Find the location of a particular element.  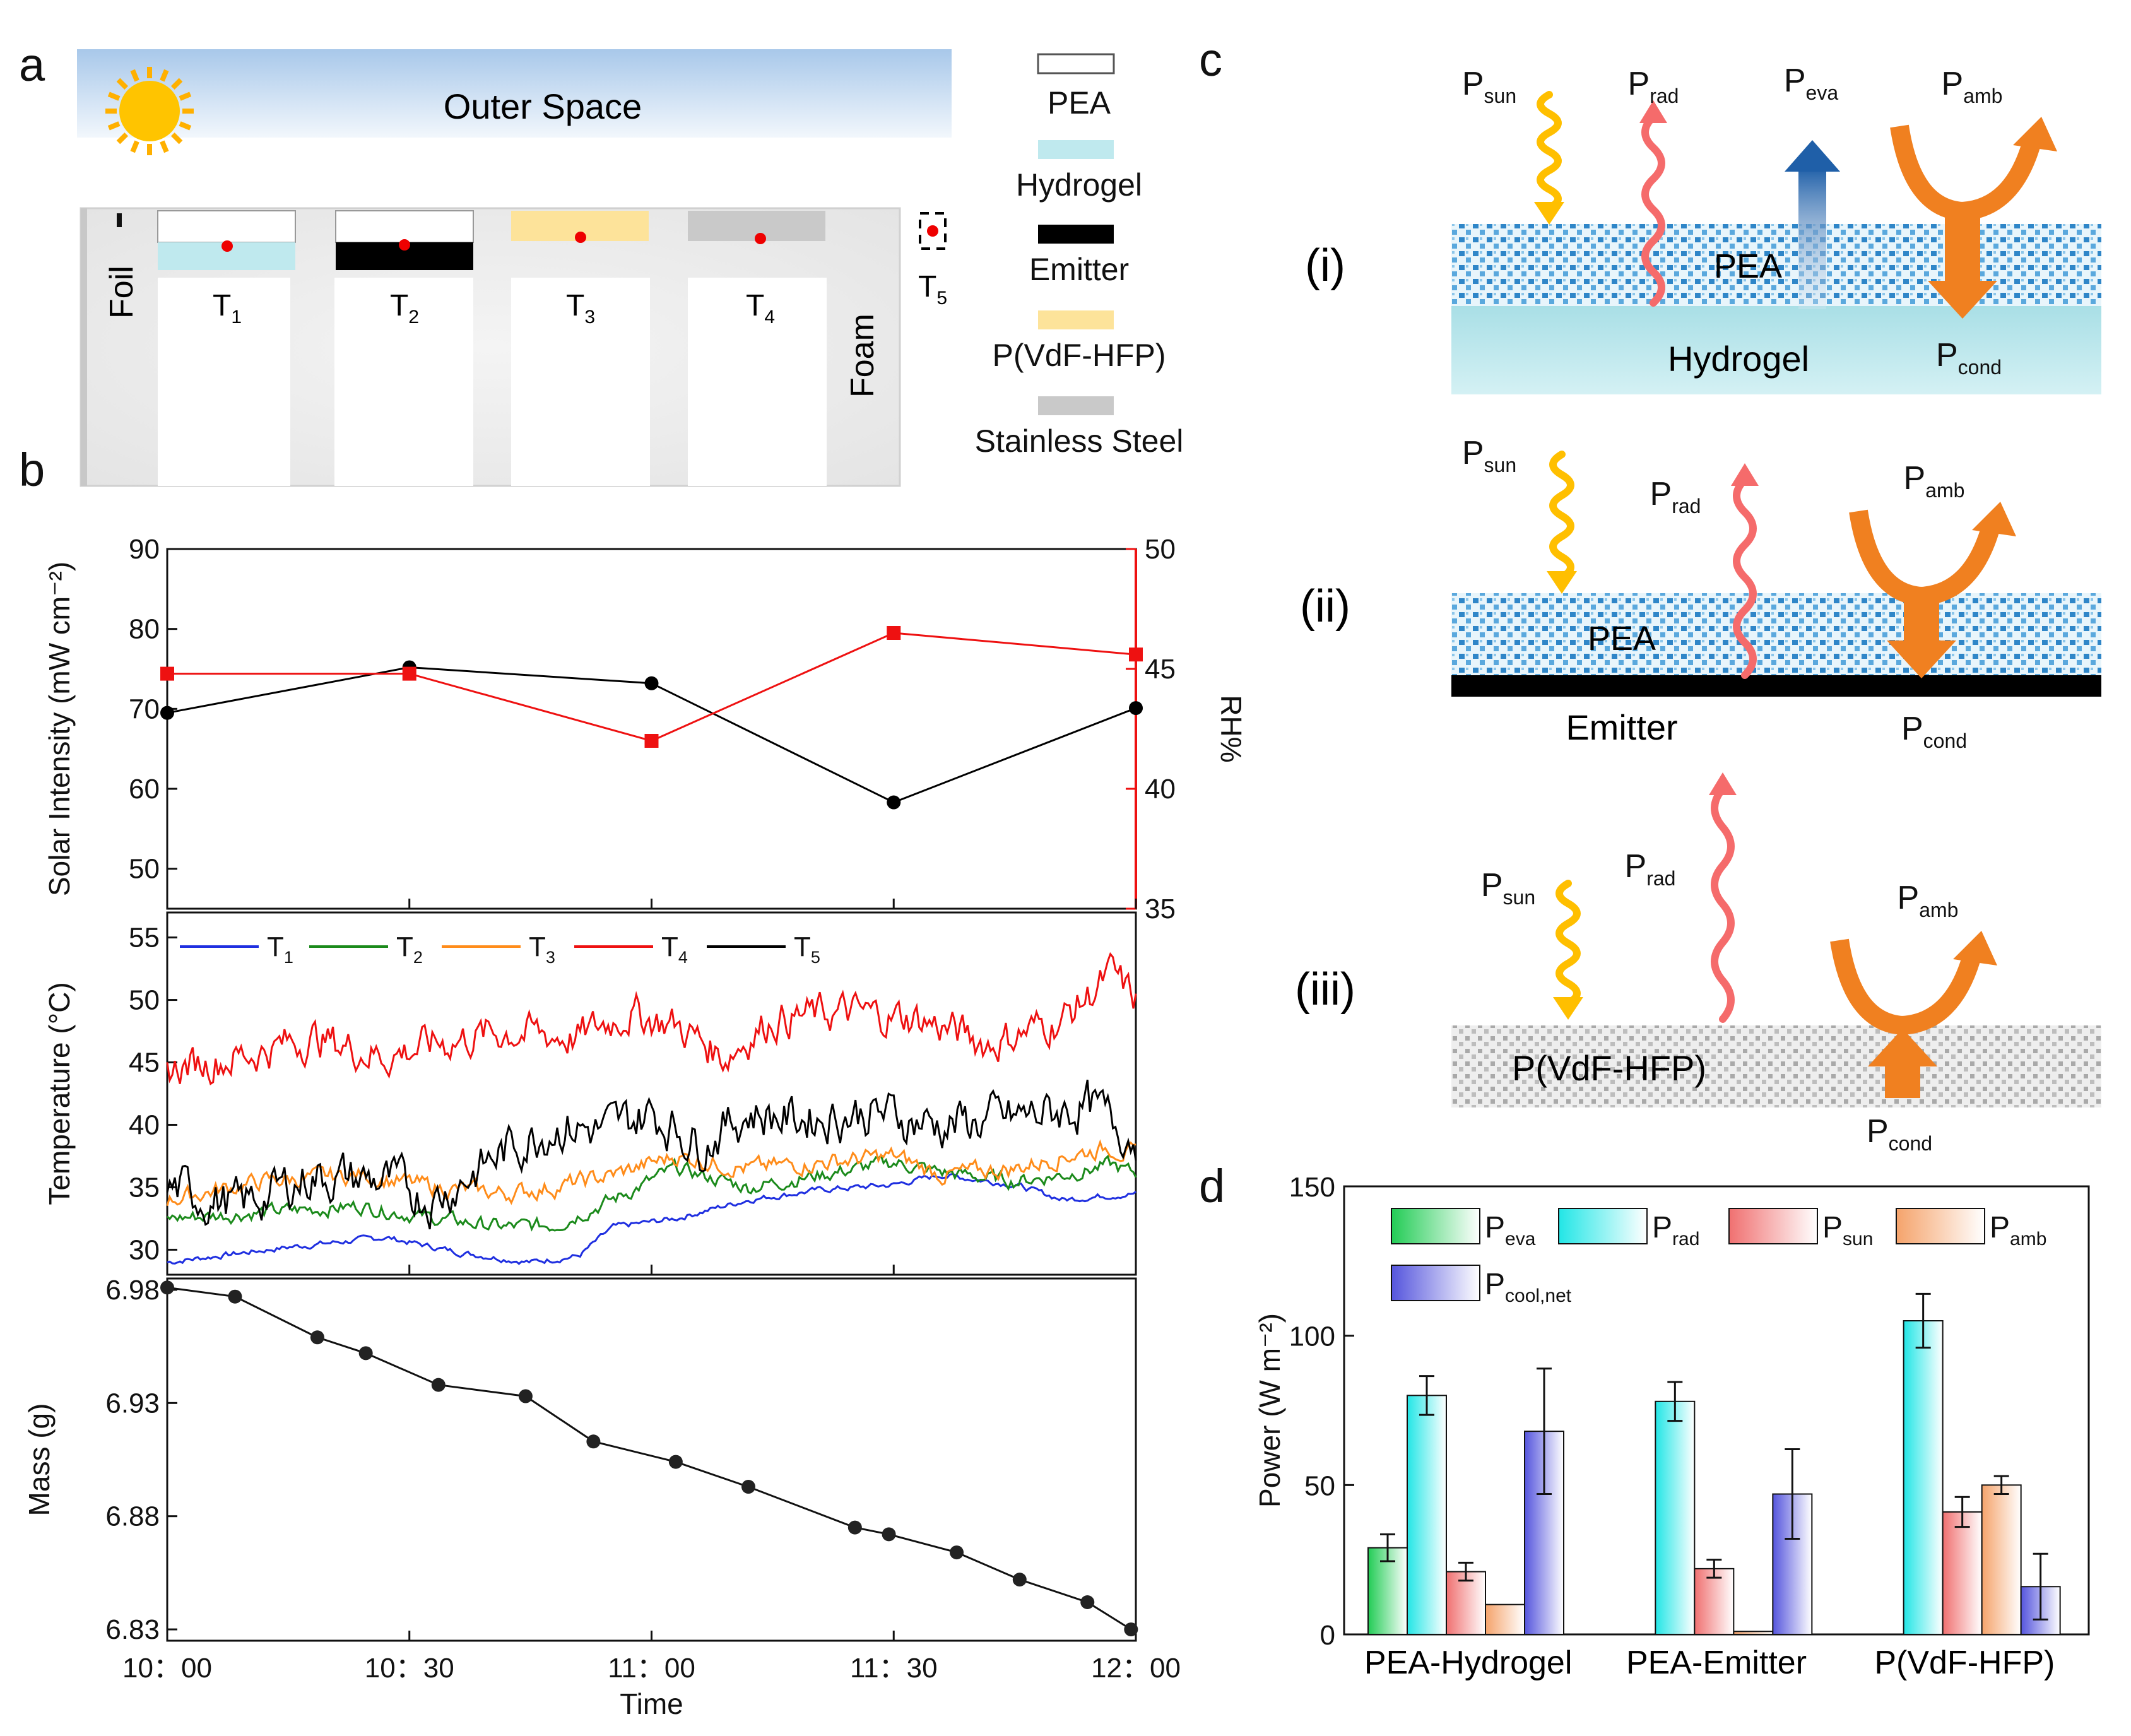

layer-label-pea-i: PEA is located at coordinates (1748, 266).